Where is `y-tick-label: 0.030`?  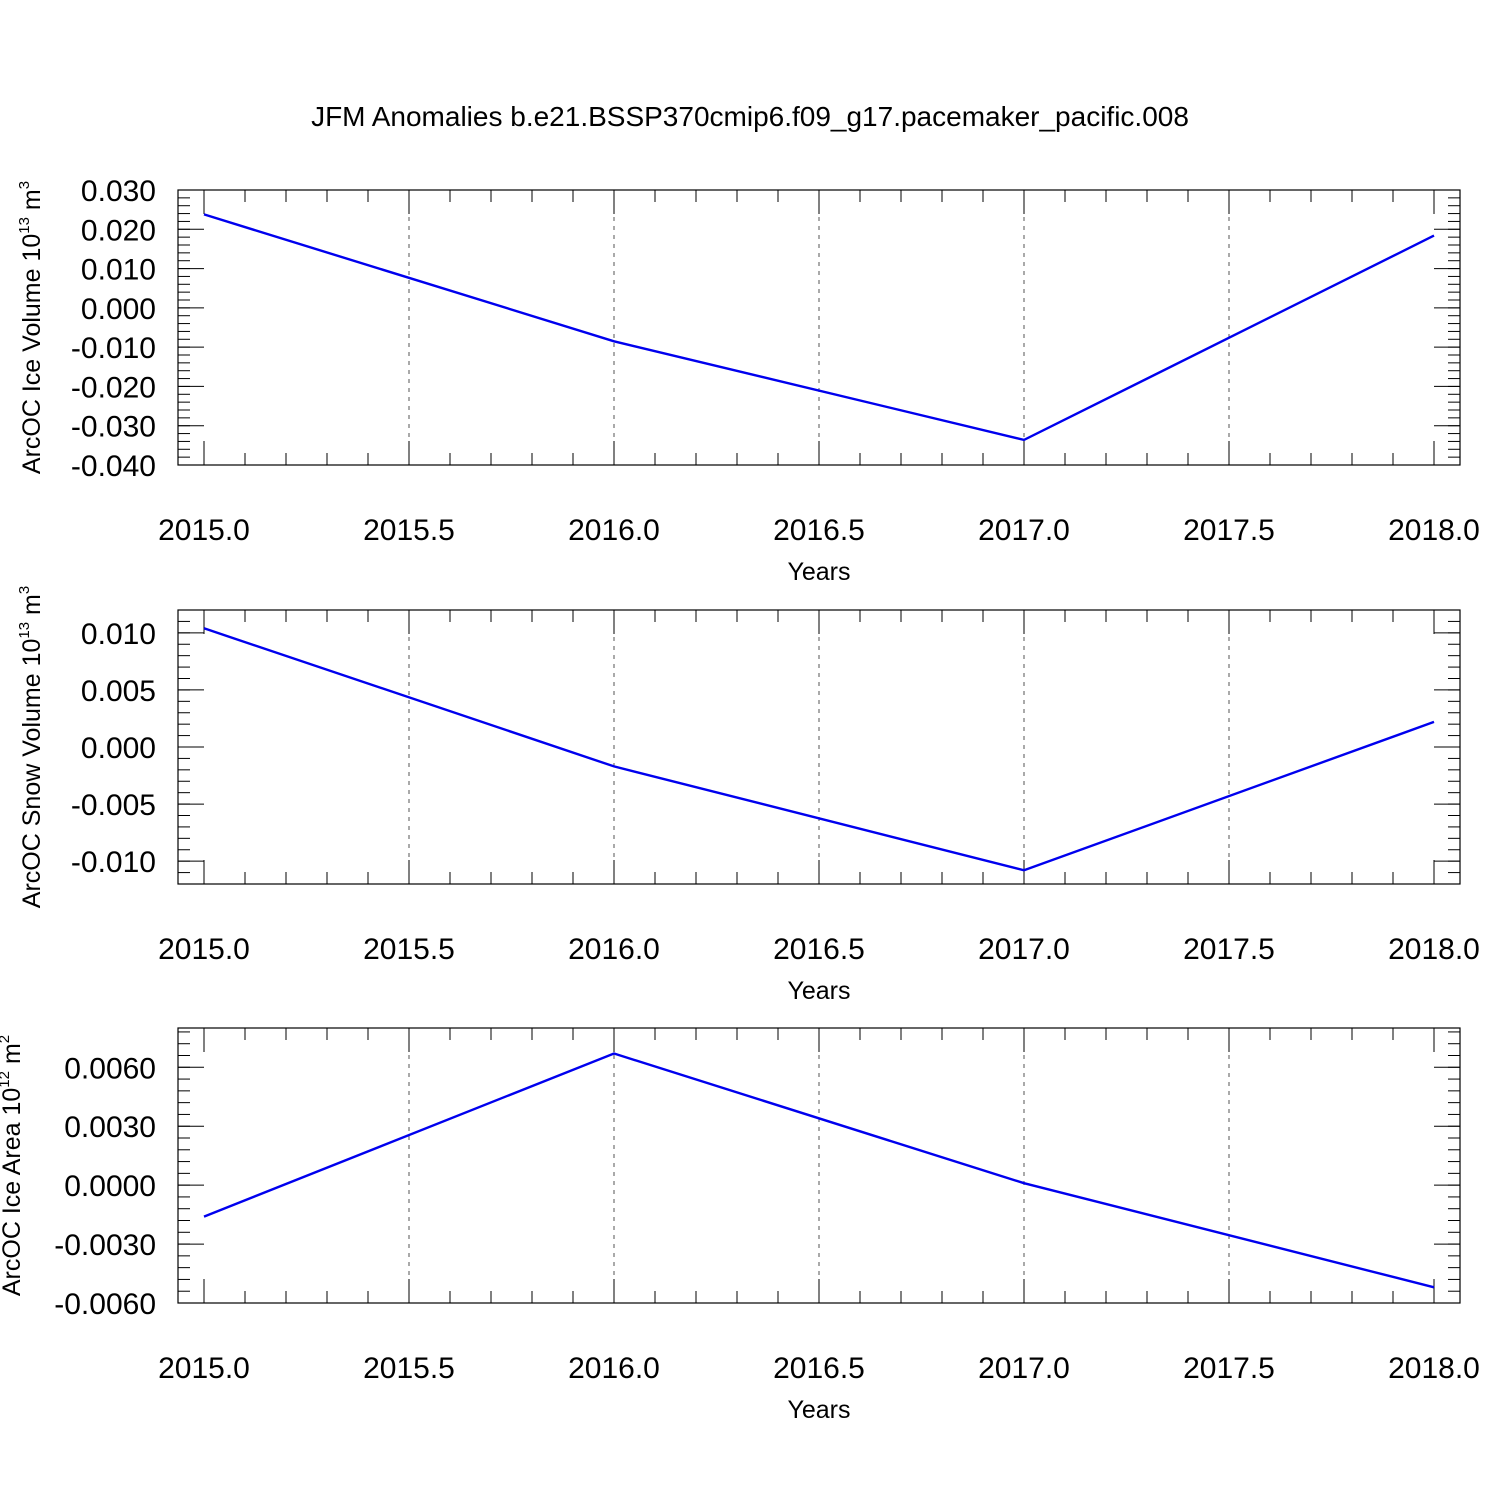
y-tick-label: 0.030 is located at coordinates (118, 191).